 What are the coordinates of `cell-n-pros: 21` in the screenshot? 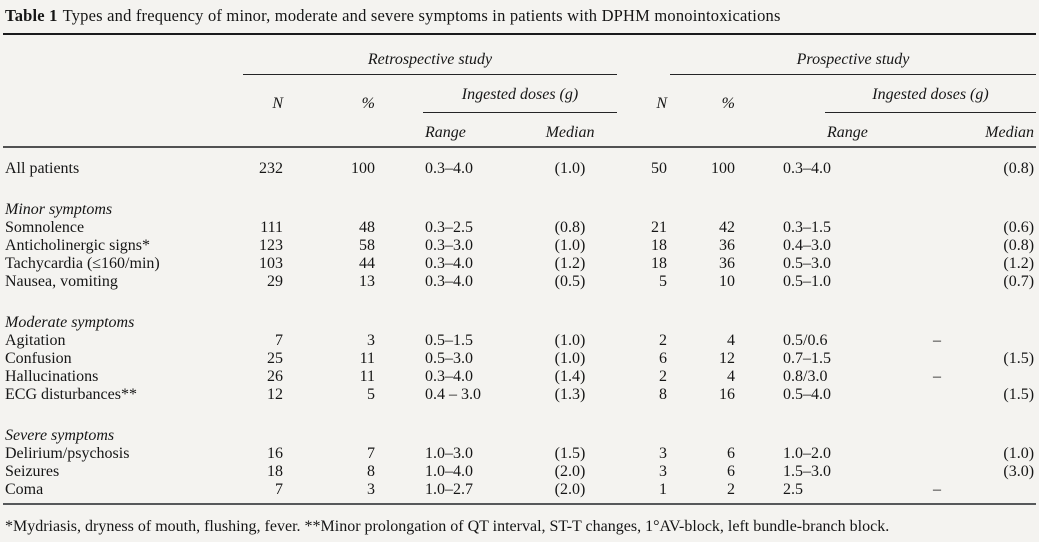 It's located at (659, 227).